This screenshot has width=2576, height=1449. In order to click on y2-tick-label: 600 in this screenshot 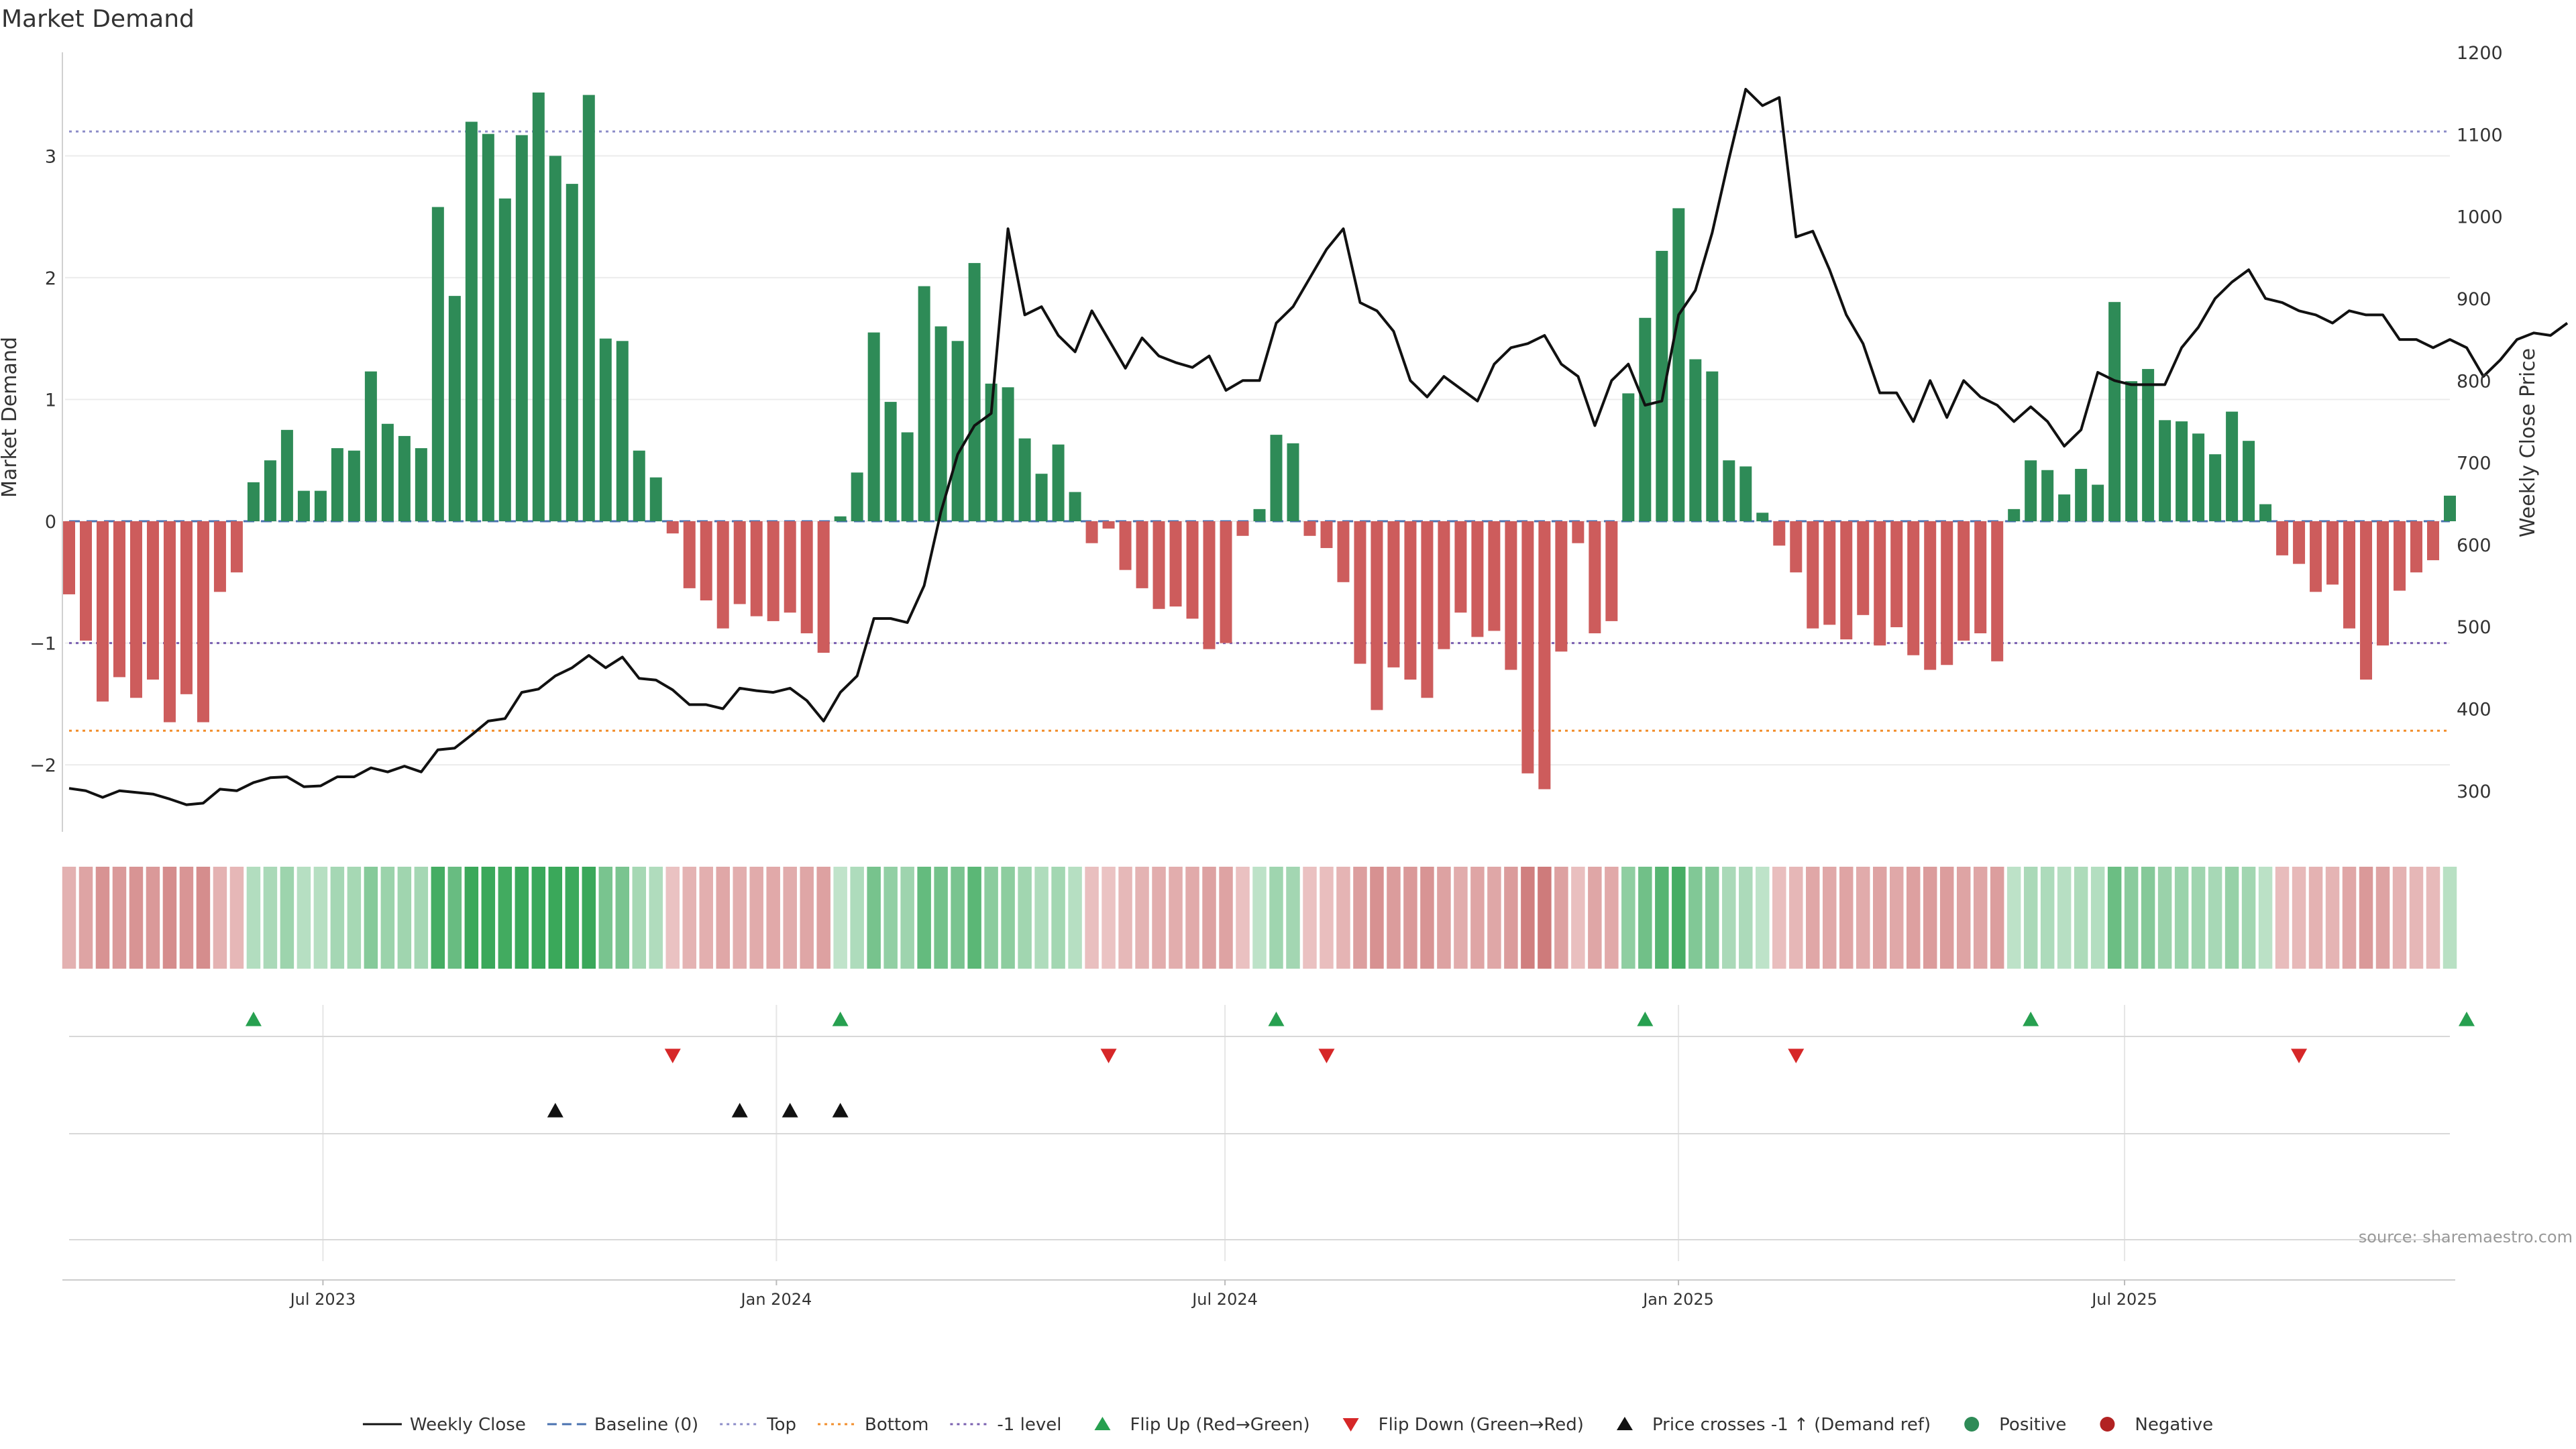, I will do `click(2474, 545)`.